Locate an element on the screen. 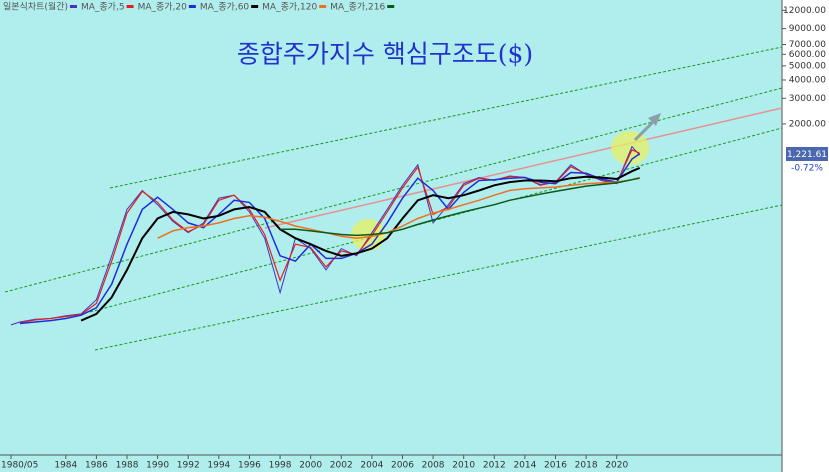 This screenshot has height=472, width=829. legend-label: MA_종가,20 is located at coordinates (163, 7).